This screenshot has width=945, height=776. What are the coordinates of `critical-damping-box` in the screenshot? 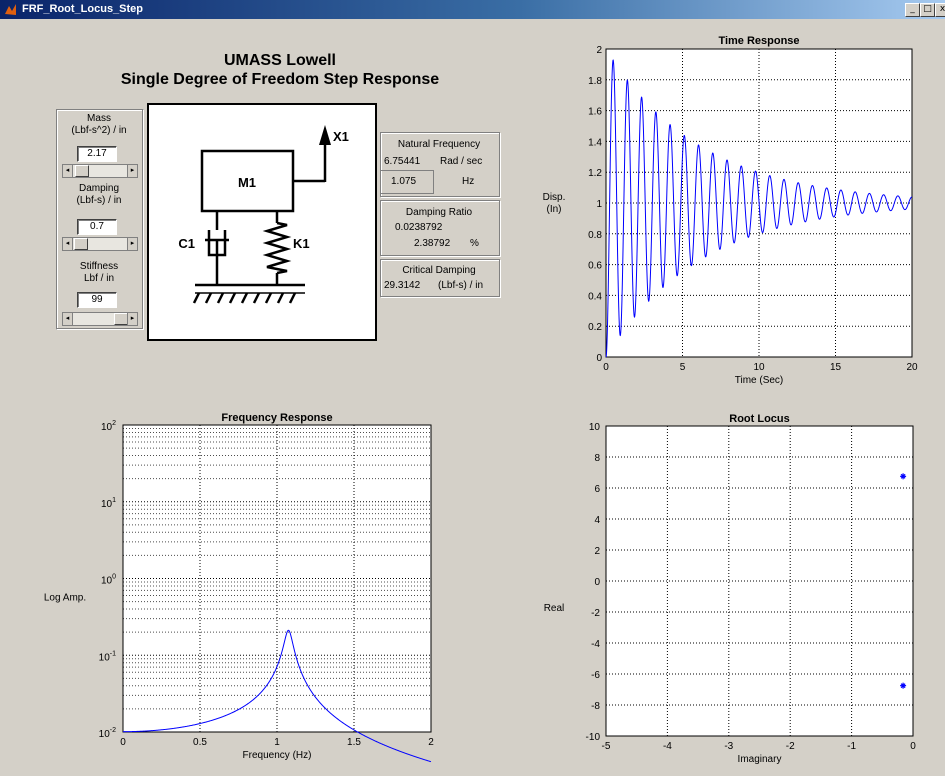 It's located at (440, 278).